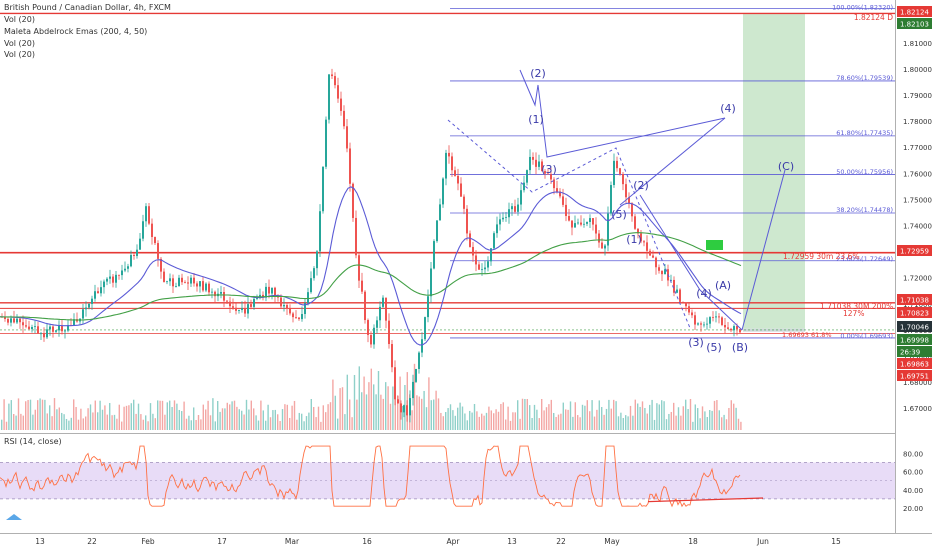  What do you see at coordinates (76, 31) in the screenshot?
I see `indicator-label: Maleta Abdelrock Emas (200, 4, 50)` at bounding box center [76, 31].